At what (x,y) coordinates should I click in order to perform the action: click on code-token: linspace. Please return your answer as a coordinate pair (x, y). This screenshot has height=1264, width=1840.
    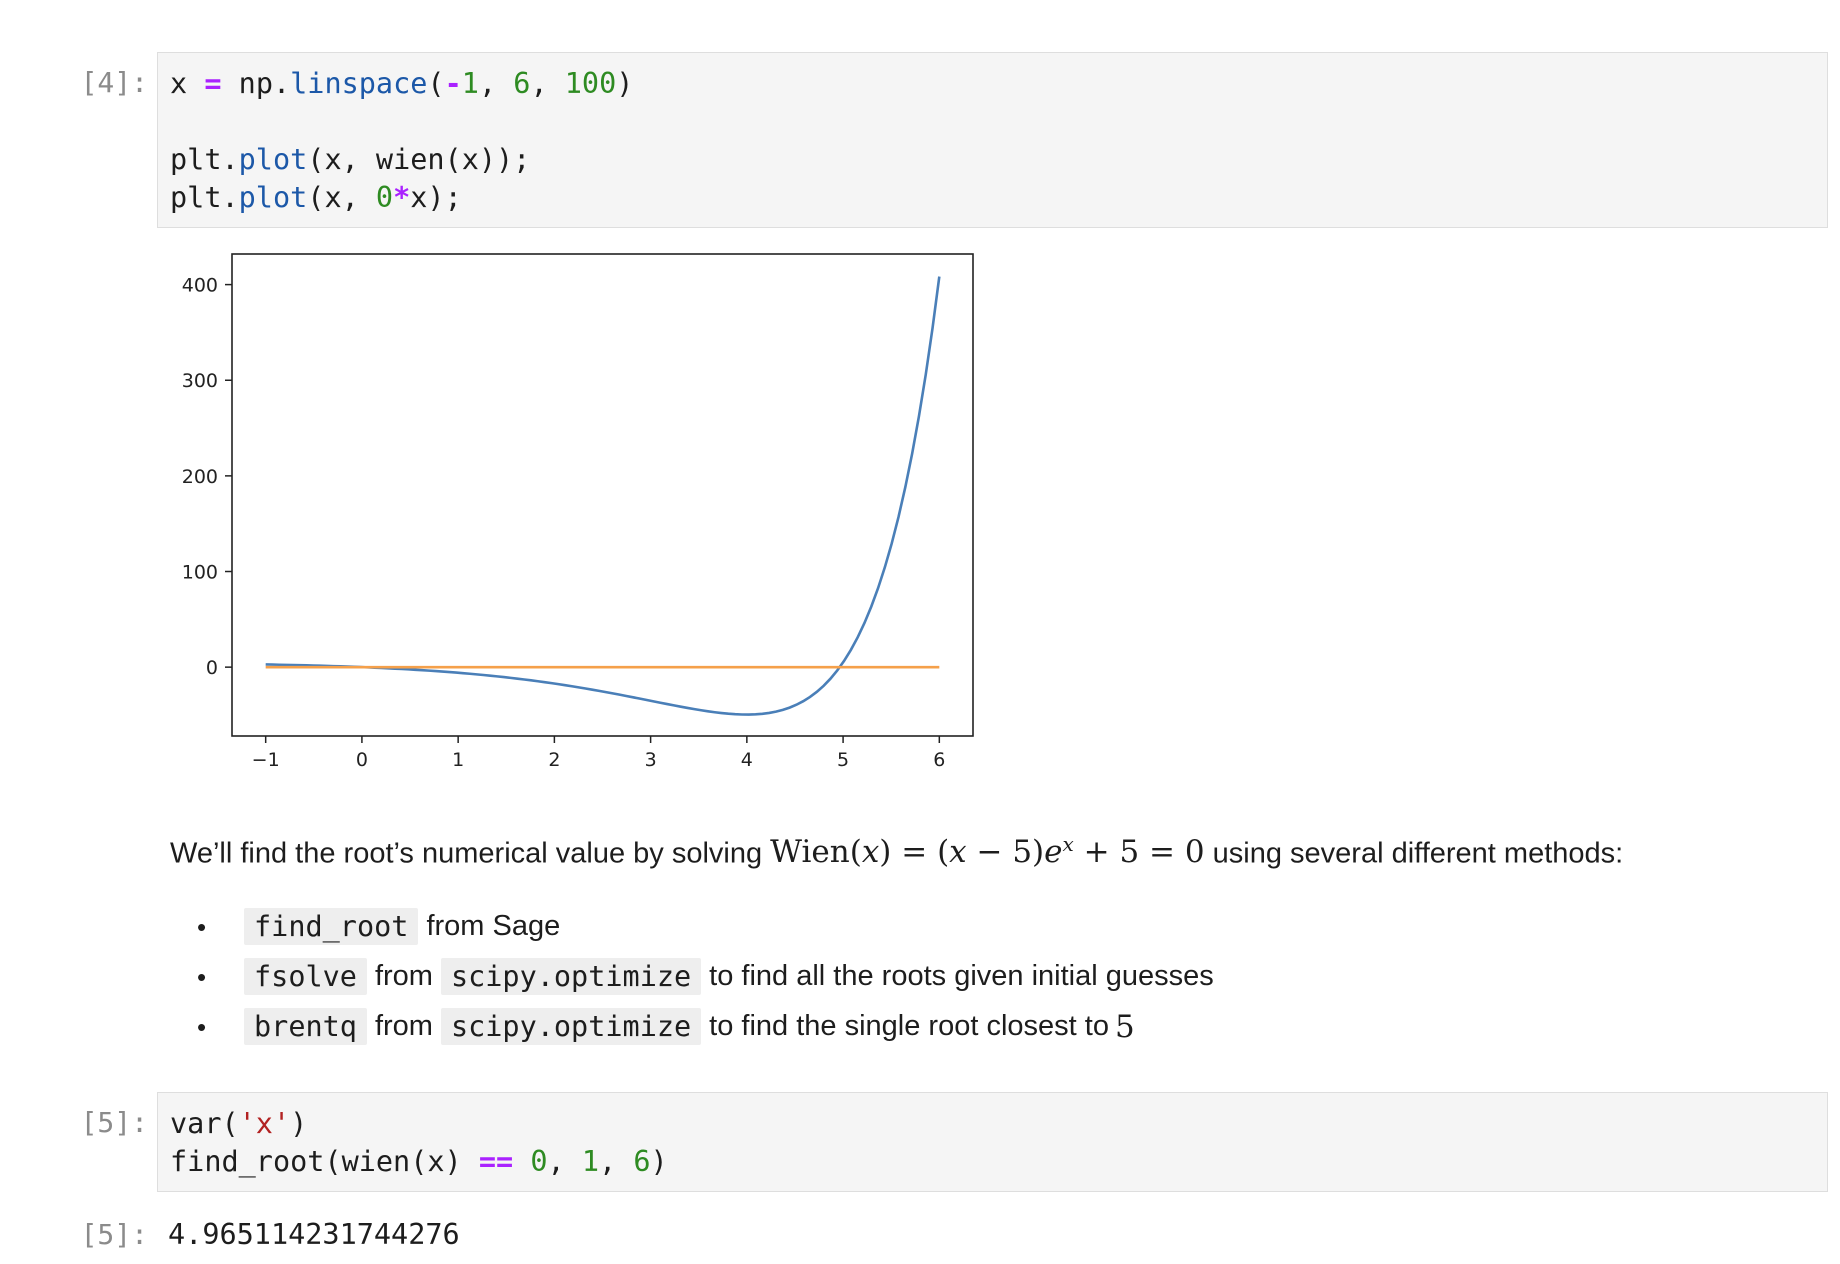
    Looking at the image, I should click on (359, 83).